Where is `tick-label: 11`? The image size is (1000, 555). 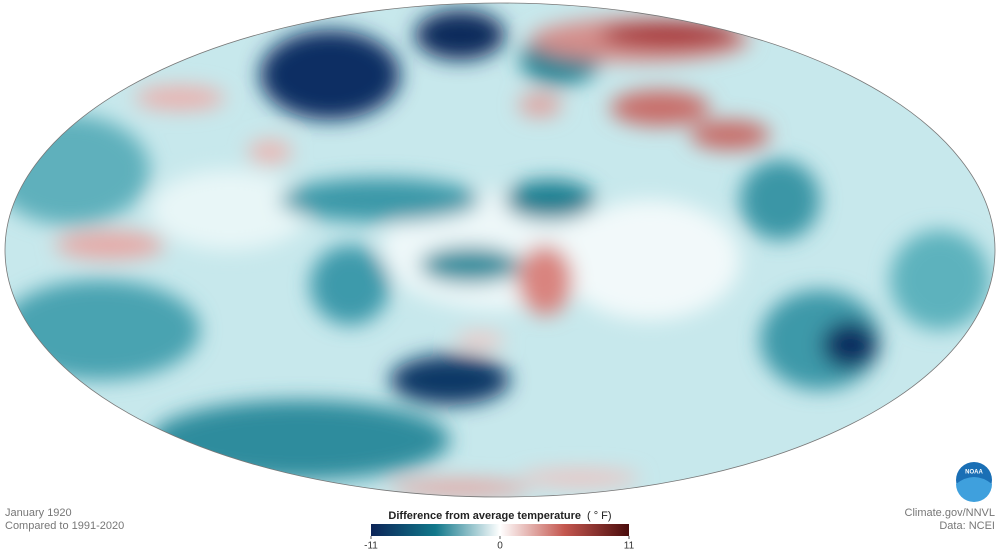 tick-label: 11 is located at coordinates (629, 546).